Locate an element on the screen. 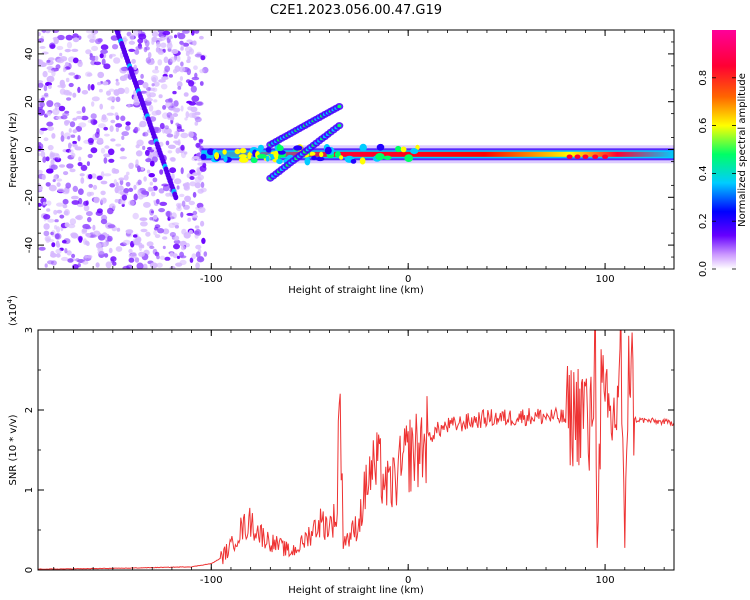 This screenshot has width=750, height=600. x-tick-label: 0 is located at coordinates (408, 580).